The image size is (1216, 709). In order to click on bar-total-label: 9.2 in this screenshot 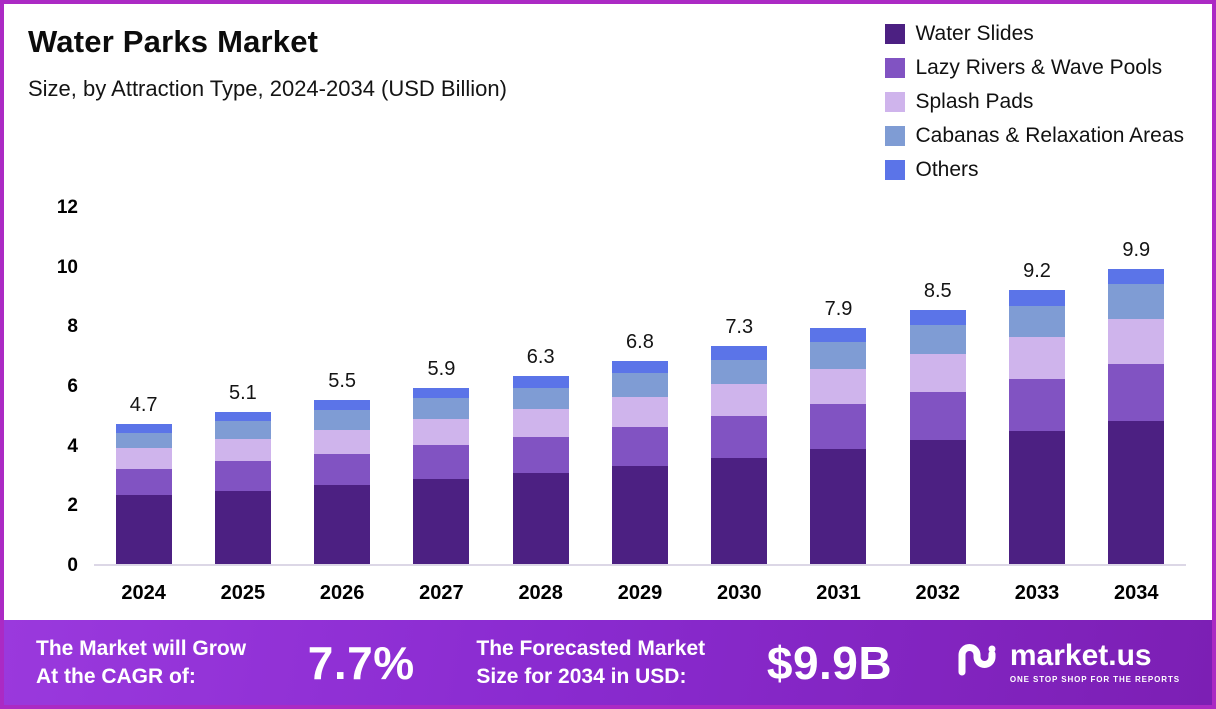, I will do `click(1037, 270)`.